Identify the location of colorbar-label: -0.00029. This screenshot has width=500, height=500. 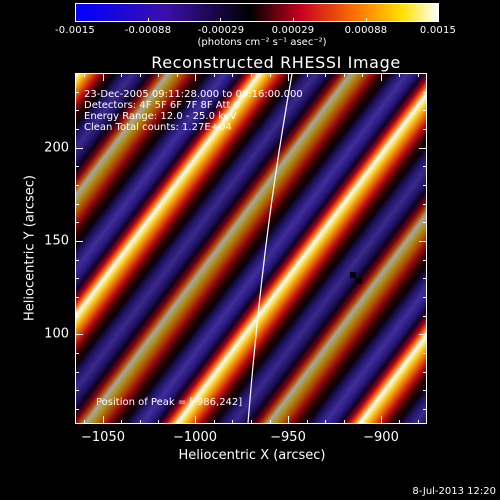
(221, 30).